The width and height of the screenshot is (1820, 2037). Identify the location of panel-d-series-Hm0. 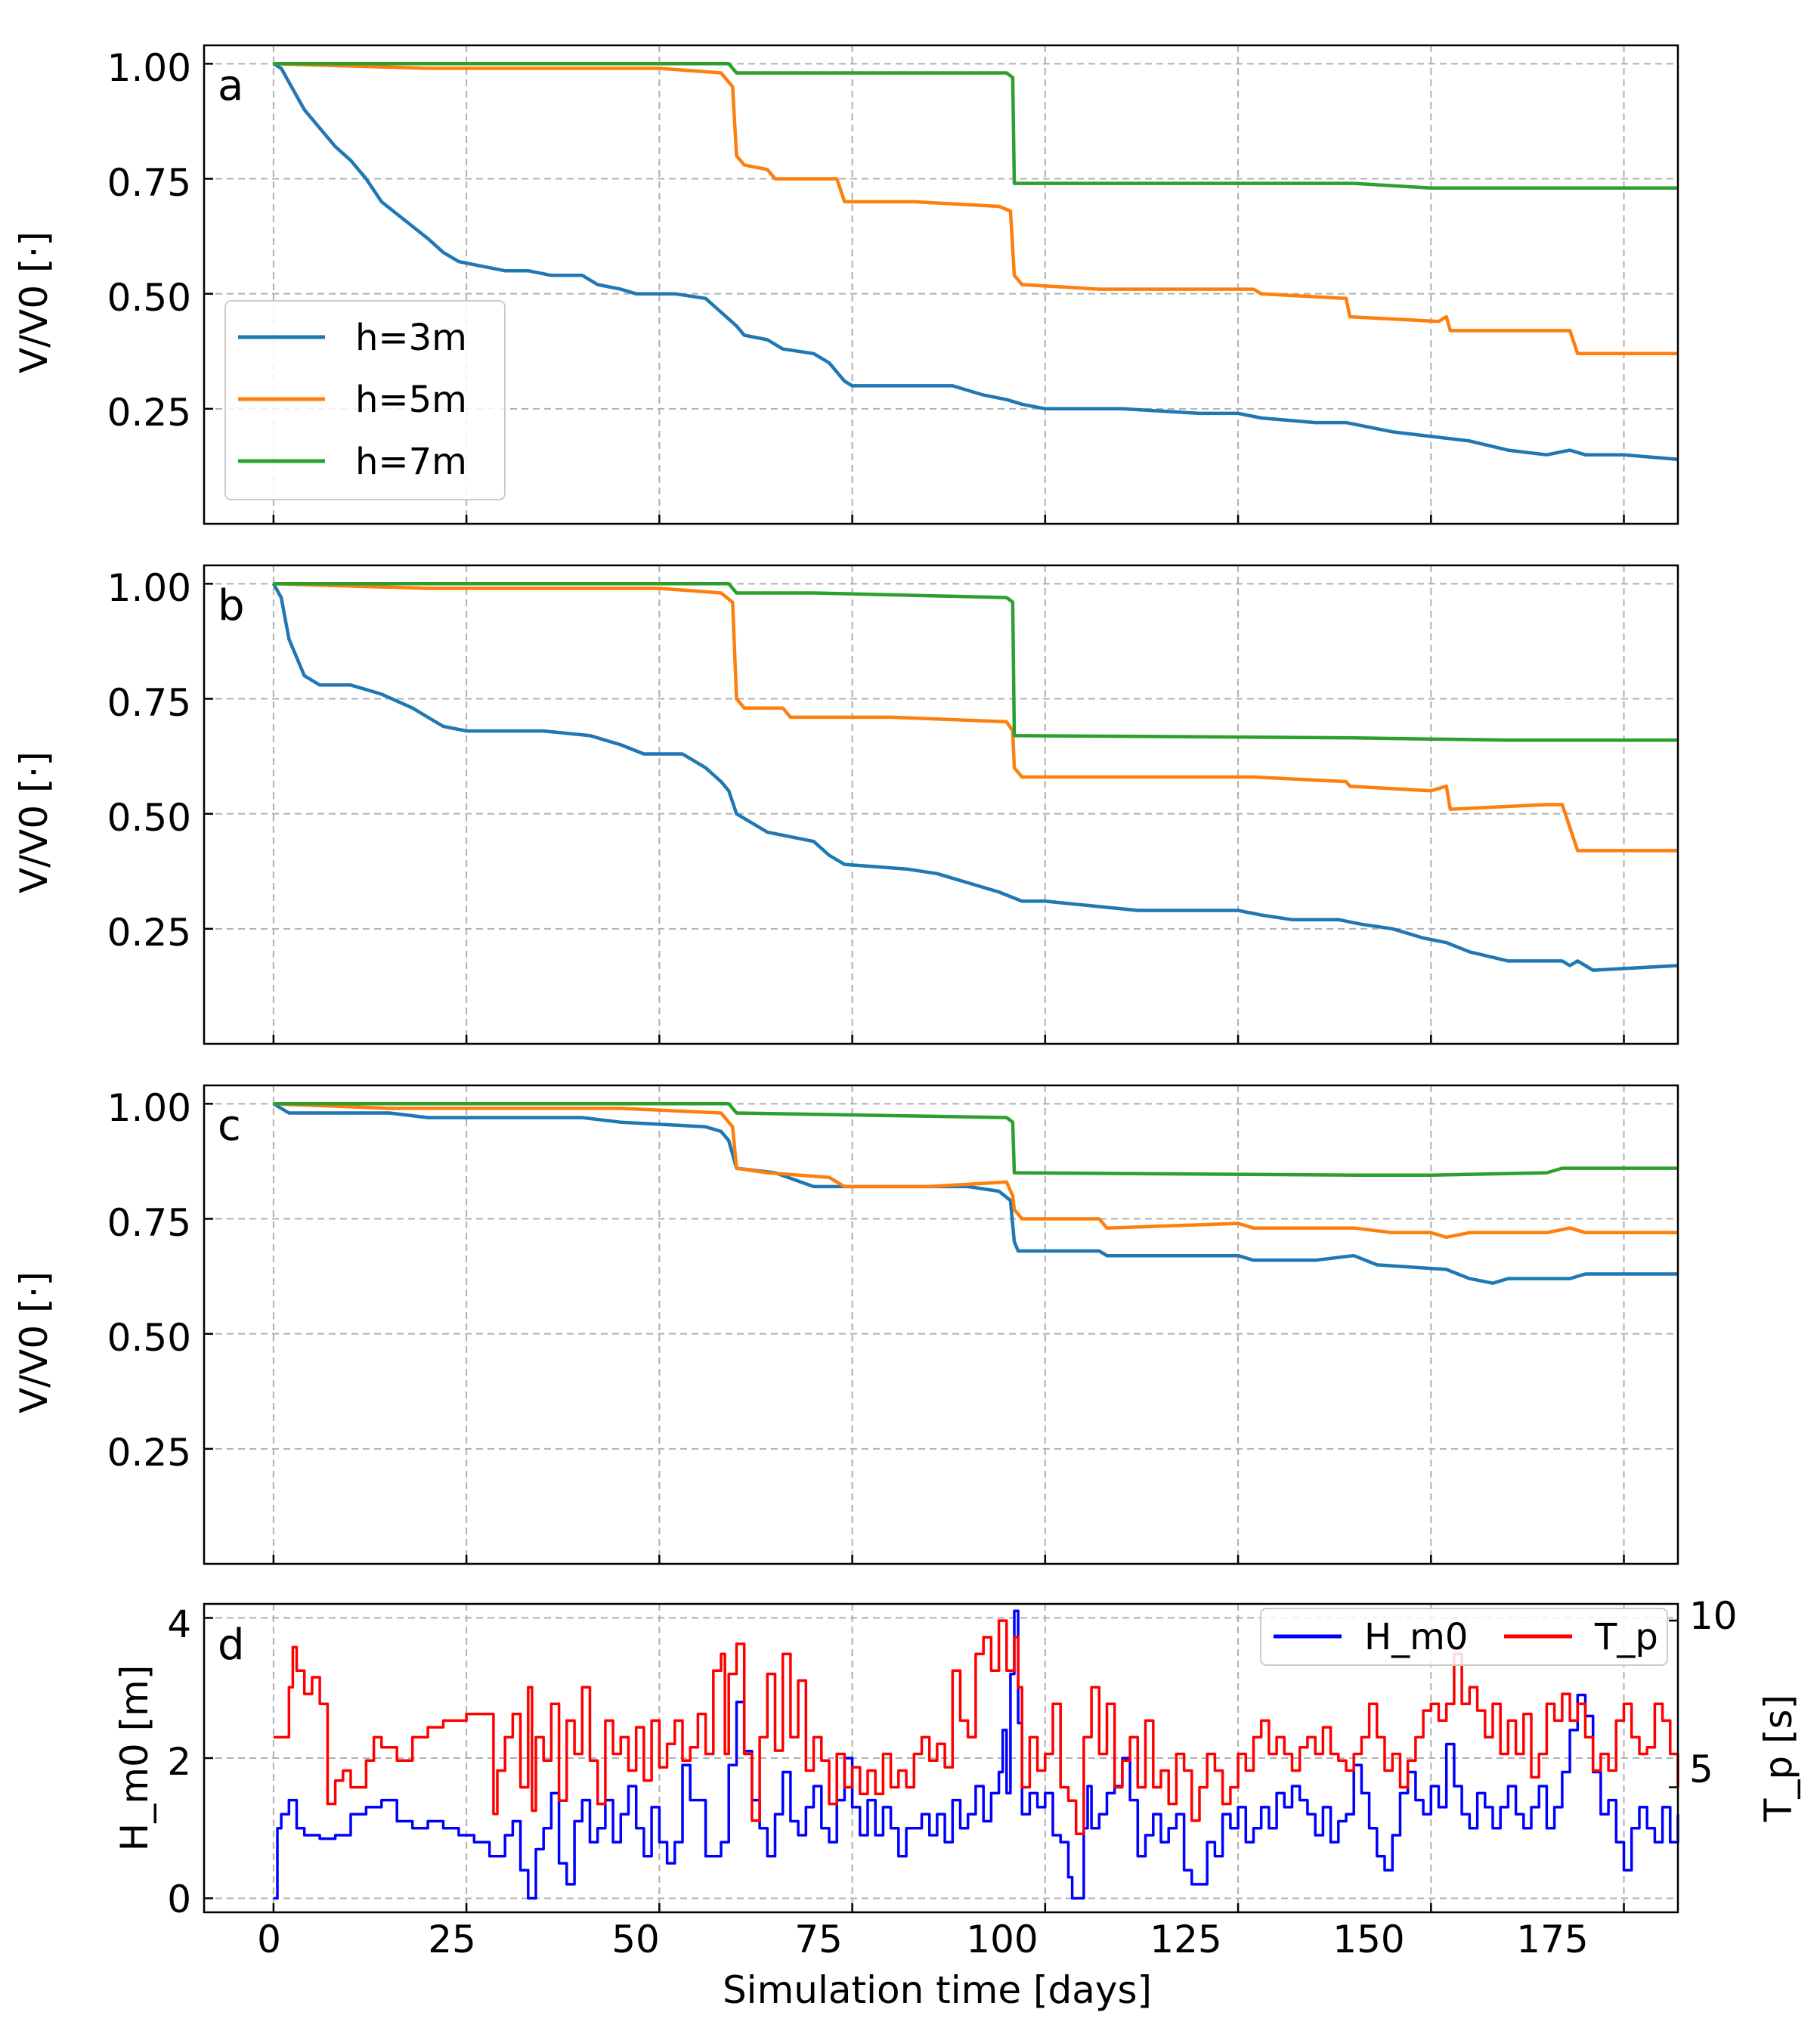
(976, 1754).